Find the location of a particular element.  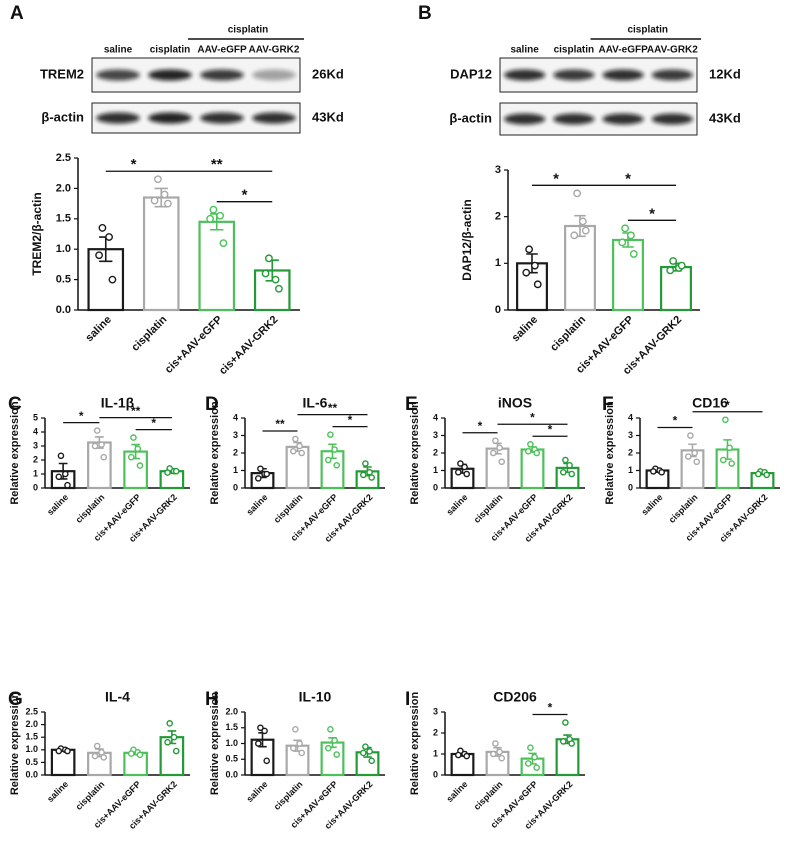

protein-label: TREM2 is located at coordinates (62, 73).